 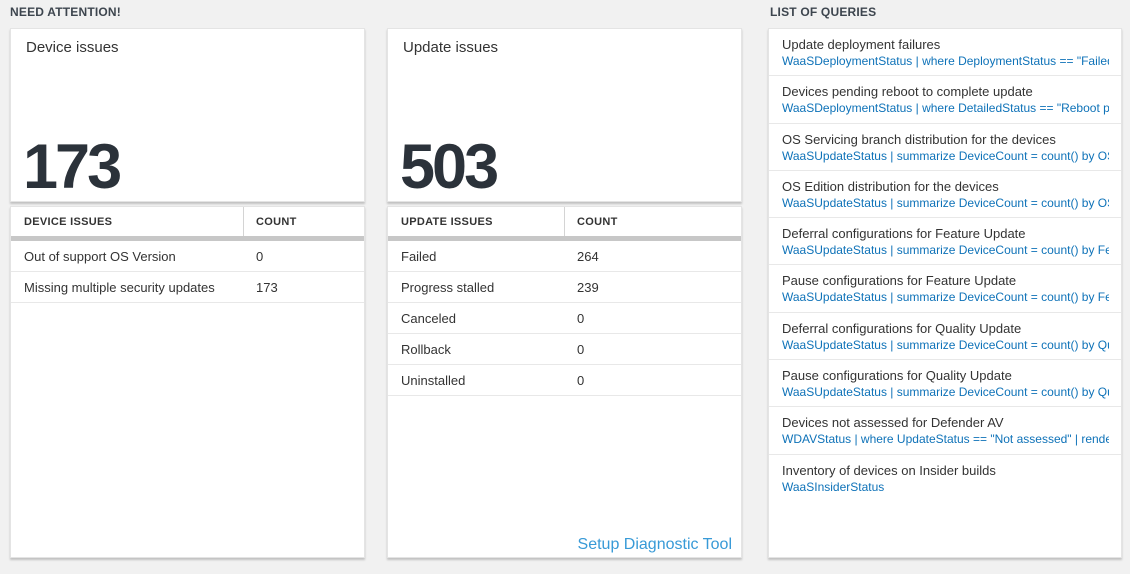 I want to click on table-row: Uninstalled 0, so click(x=564, y=380).